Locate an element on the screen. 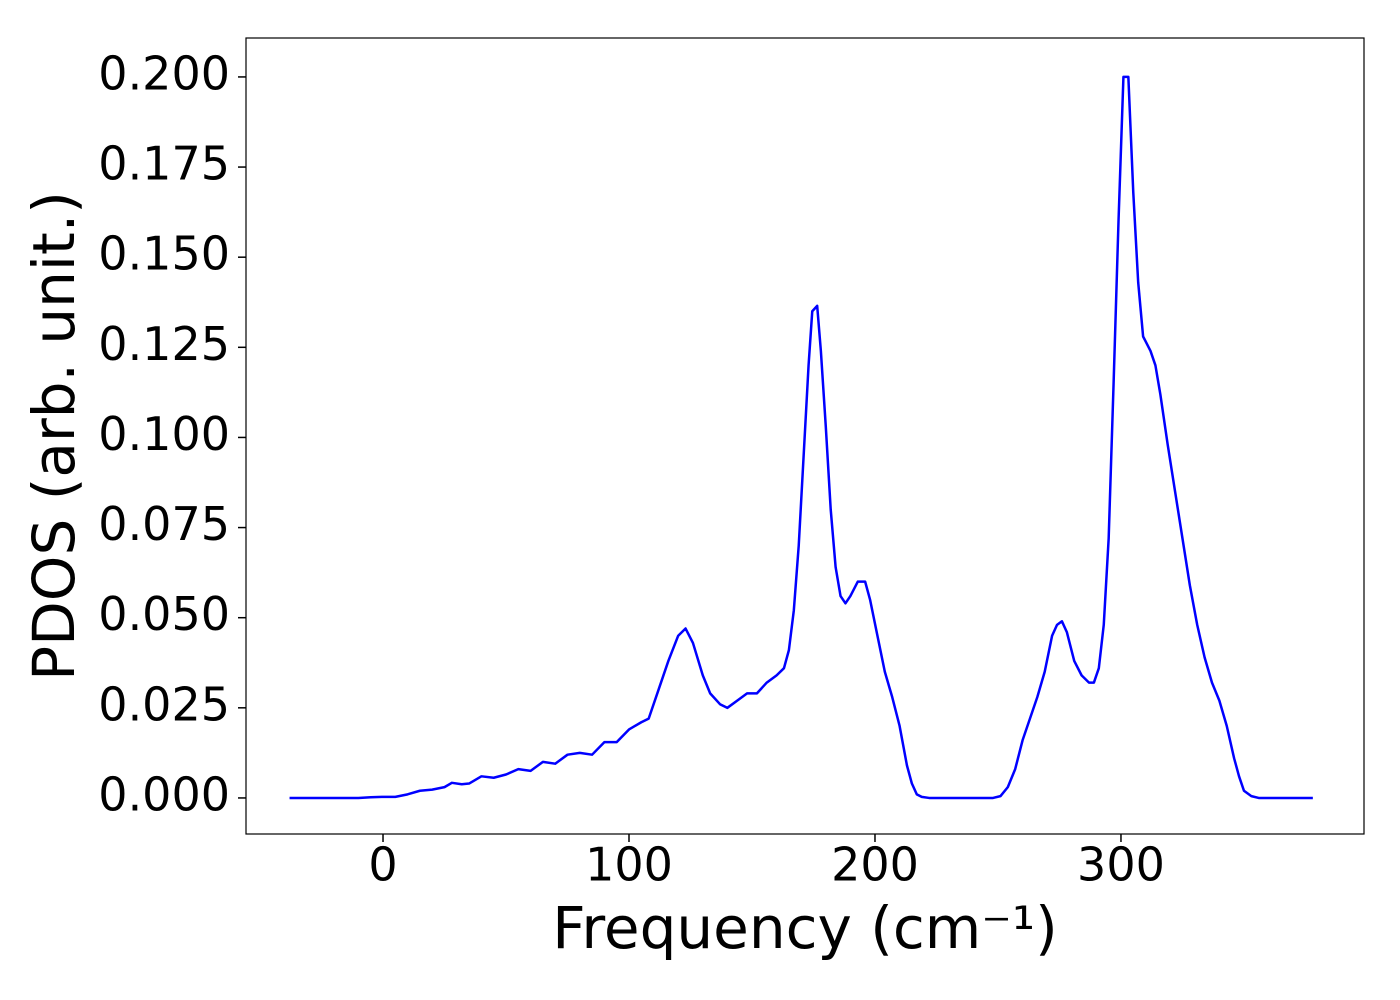 This screenshot has width=1400, height=1000. y-tick-label: 0.025 is located at coordinates (164, 704).